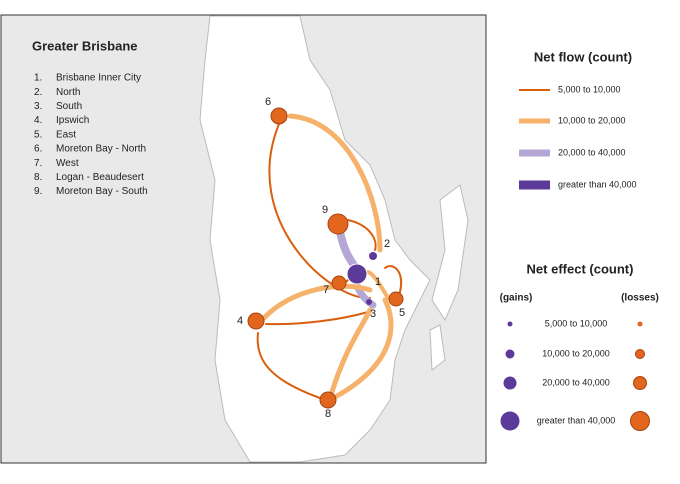  What do you see at coordinates (592, 152) in the screenshot?
I see `flow-key-label: 20,000 to 40,000` at bounding box center [592, 152].